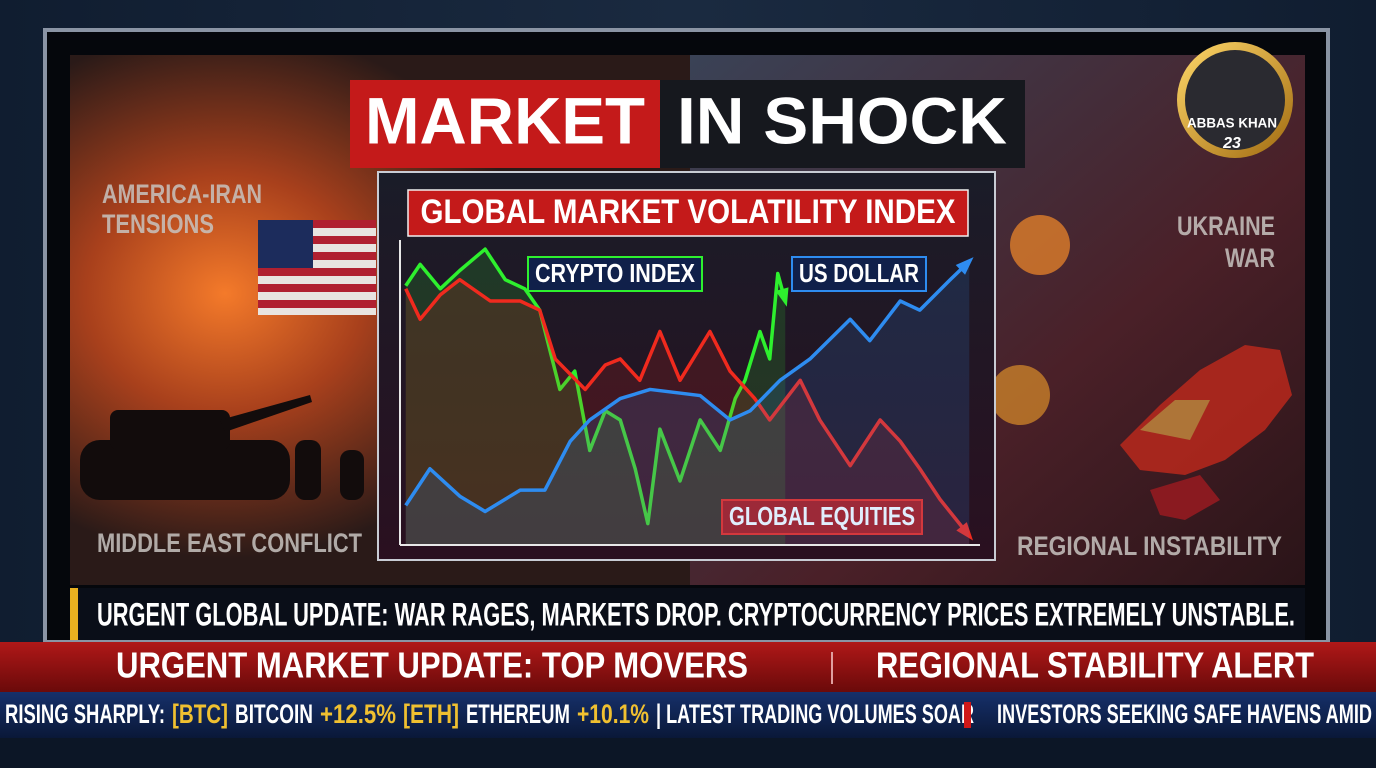 The image size is (1376, 768). What do you see at coordinates (85, 714) in the screenshot?
I see `ticker-segment: RISING SHARPLY:` at bounding box center [85, 714].